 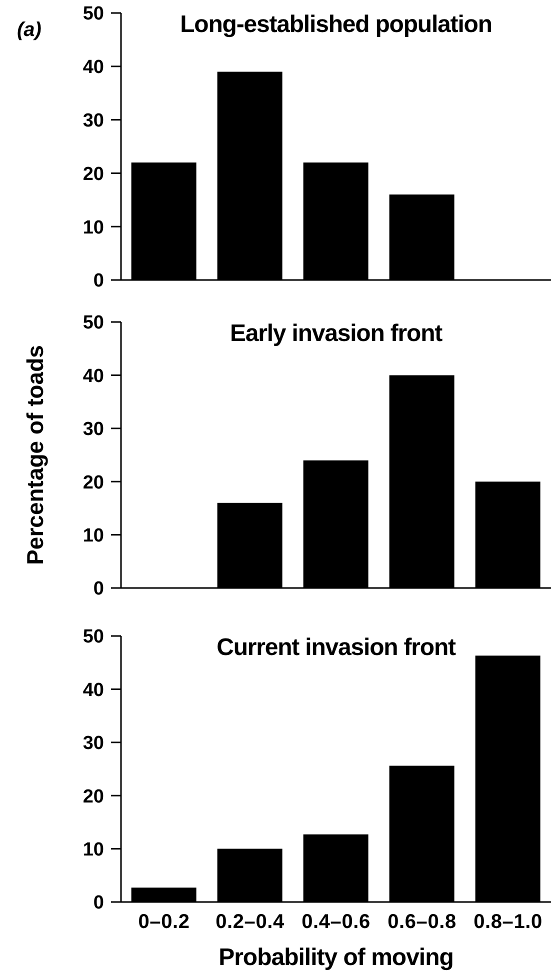 What do you see at coordinates (35, 455) in the screenshot?
I see `y-axis-title: Percentage of toads` at bounding box center [35, 455].